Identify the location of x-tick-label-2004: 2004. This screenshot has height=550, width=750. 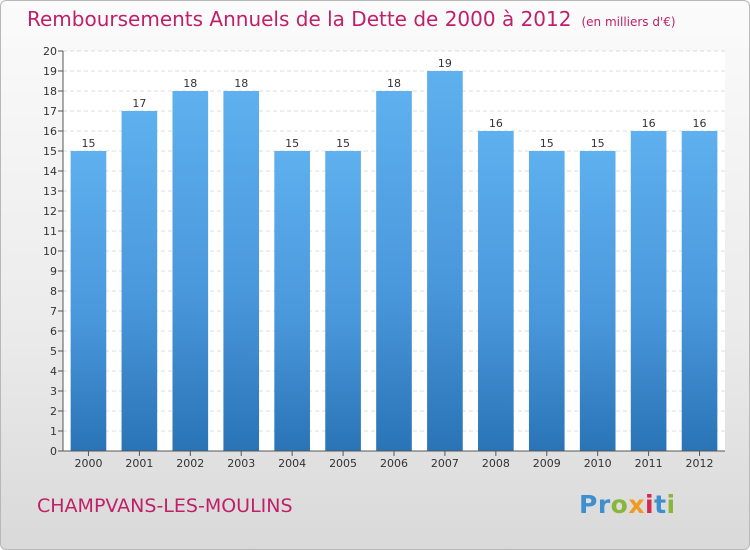
(292, 463).